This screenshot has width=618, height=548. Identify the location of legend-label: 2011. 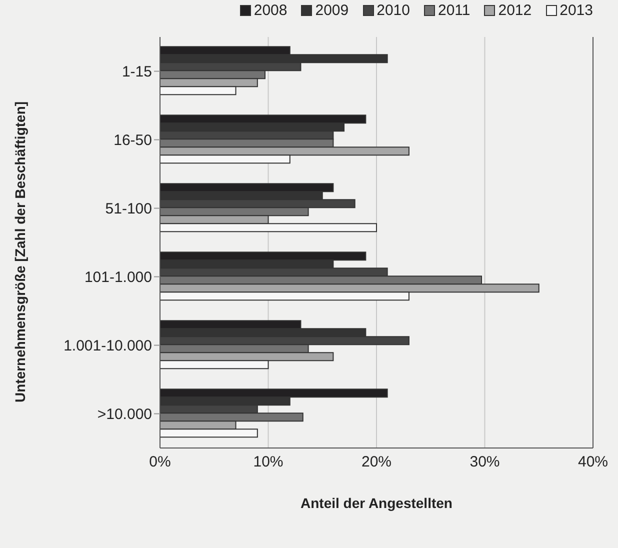
(454, 10).